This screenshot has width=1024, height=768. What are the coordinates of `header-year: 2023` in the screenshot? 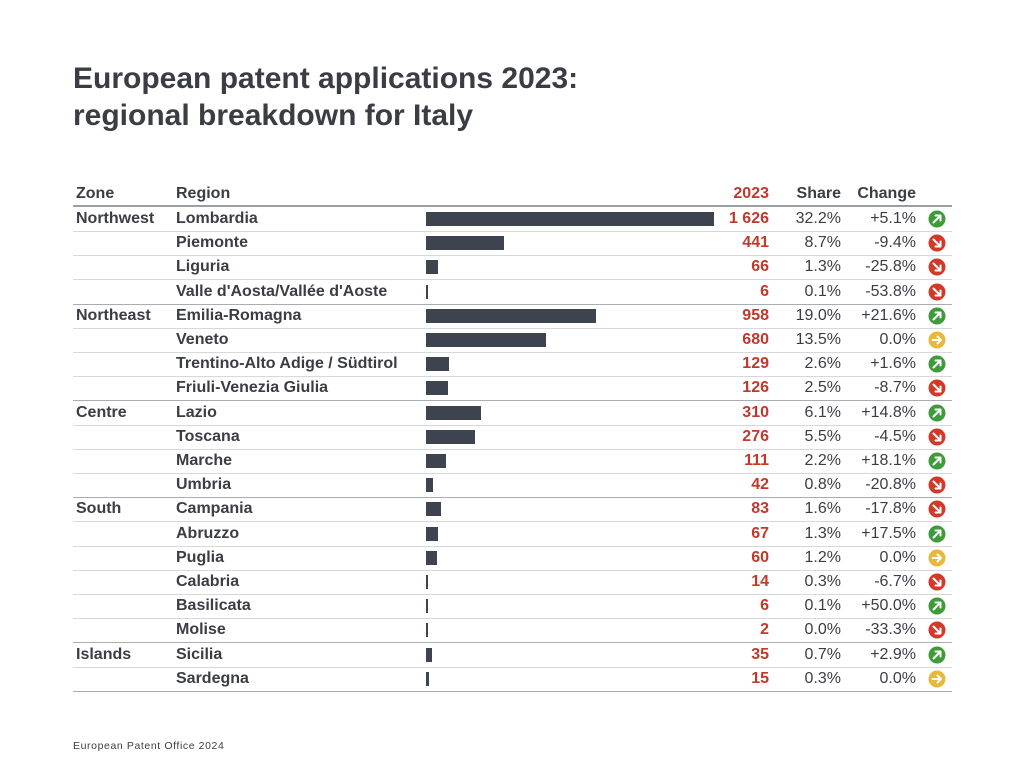 It's located at (751, 193).